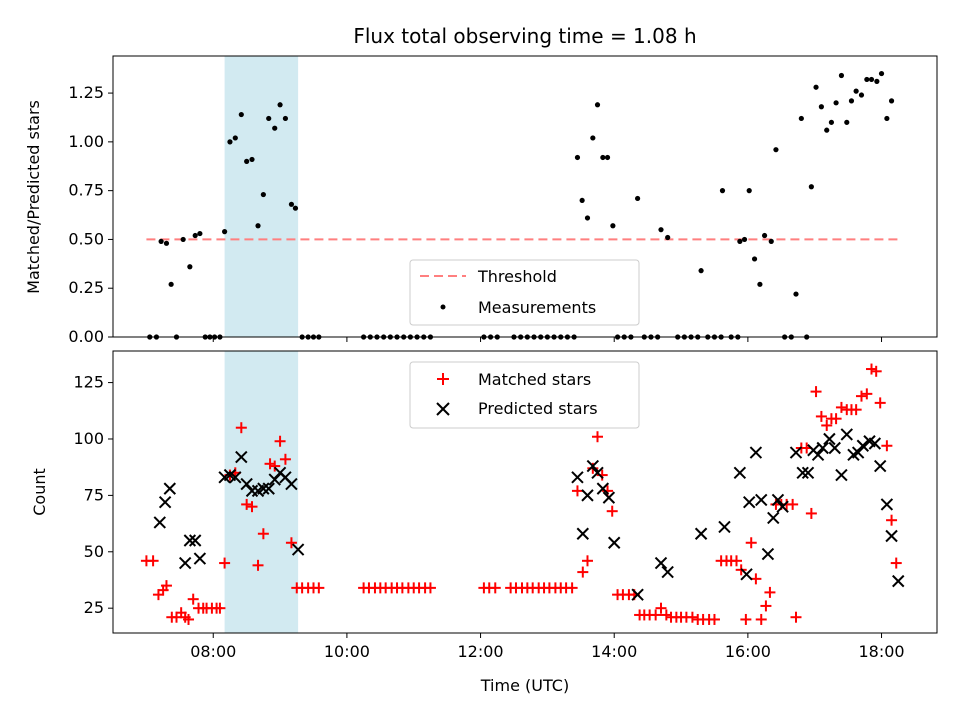  I want to click on x-axis-ticks, so click(547, 339).